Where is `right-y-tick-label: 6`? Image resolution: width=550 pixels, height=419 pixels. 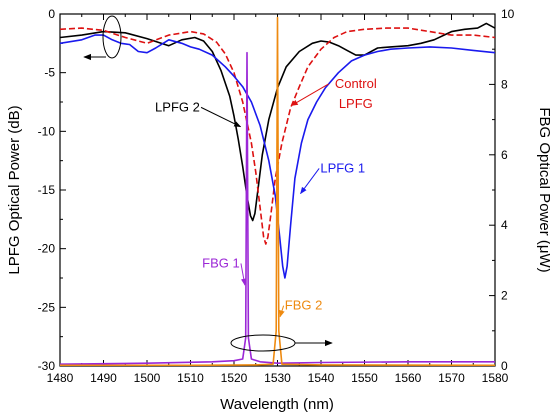 right-y-tick-label: 6 is located at coordinates (504, 155).